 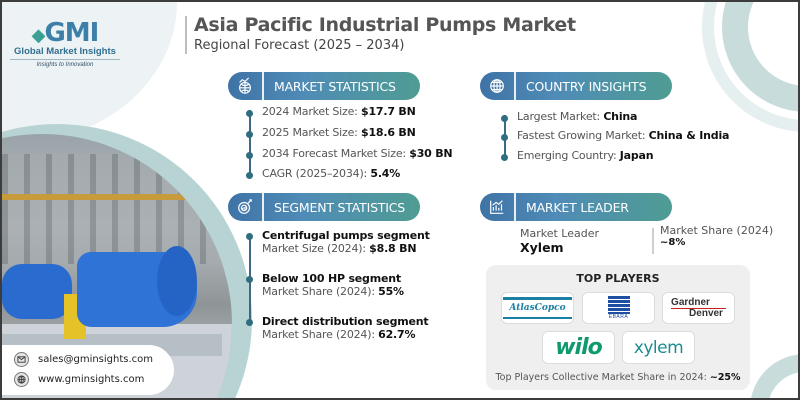 I want to click on market-statistics-header: MARKET STATISTICS, so click(x=324, y=86).